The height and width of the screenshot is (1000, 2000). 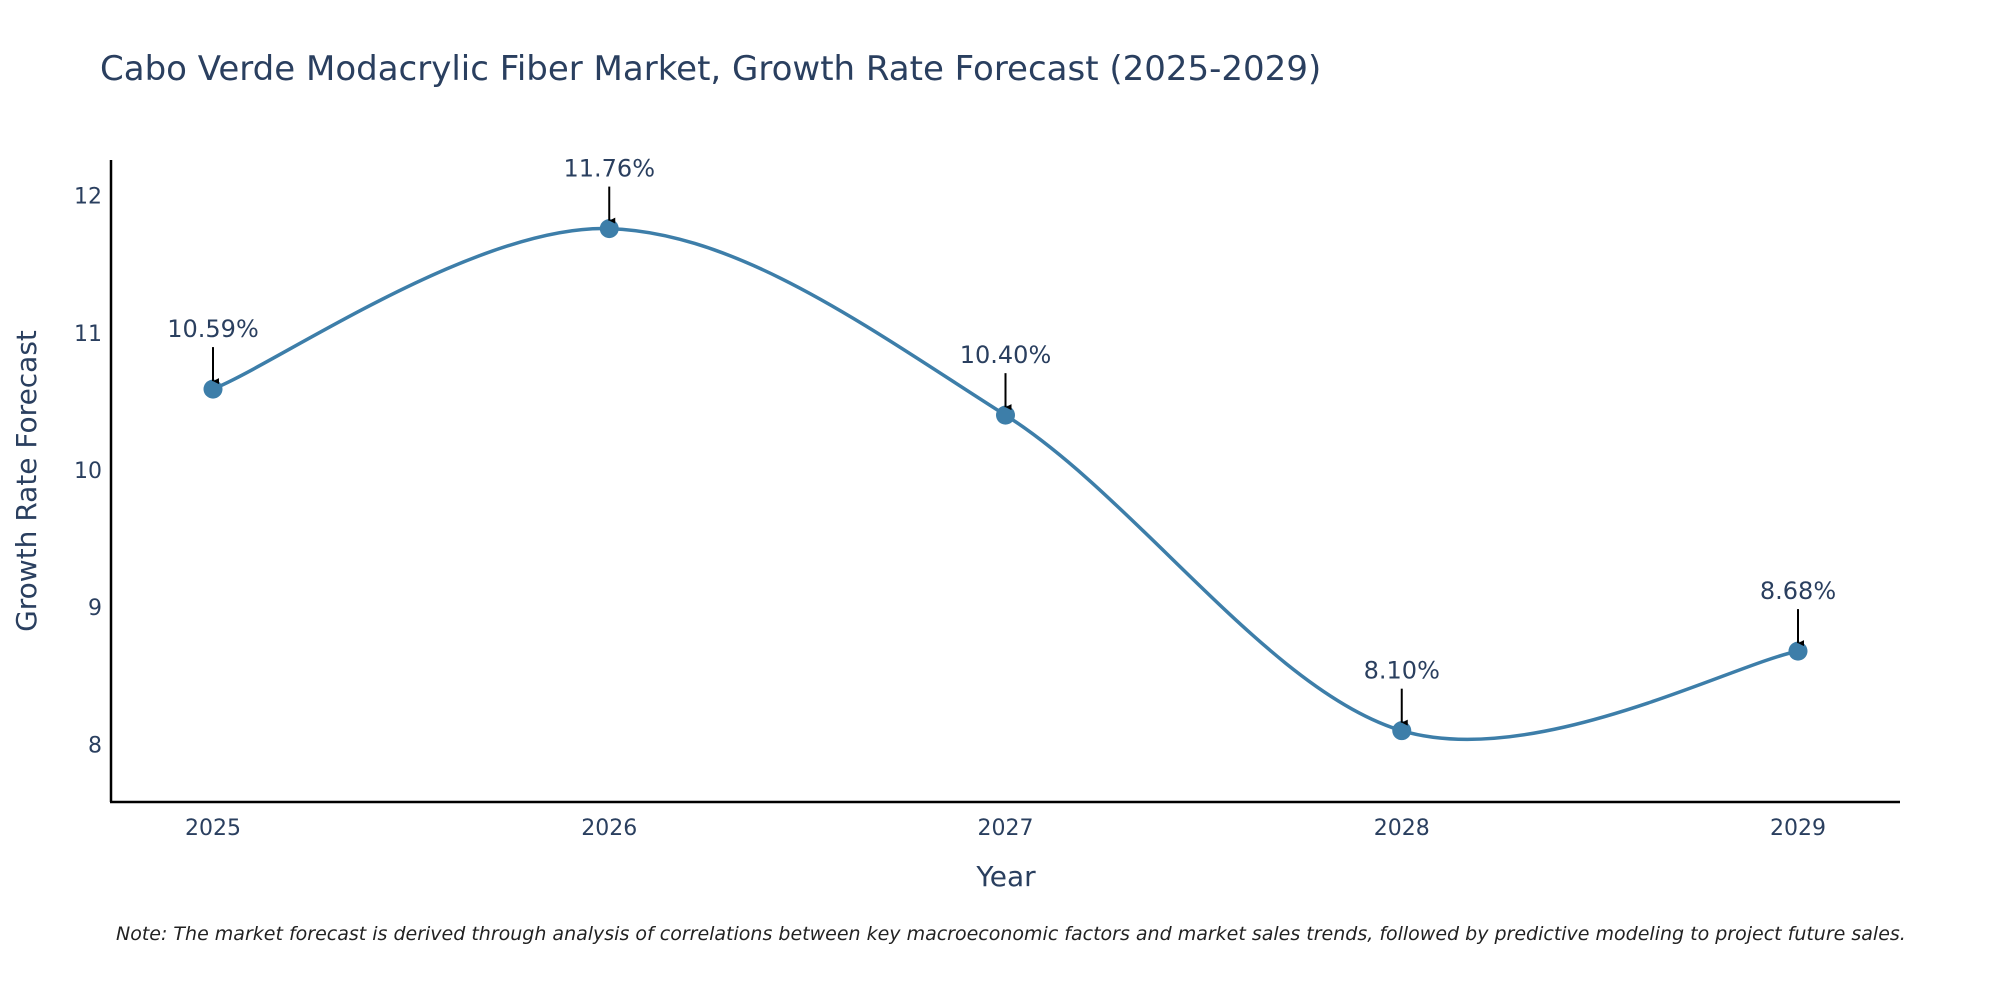 I want to click on data-label: 10.59%, so click(x=213, y=329).